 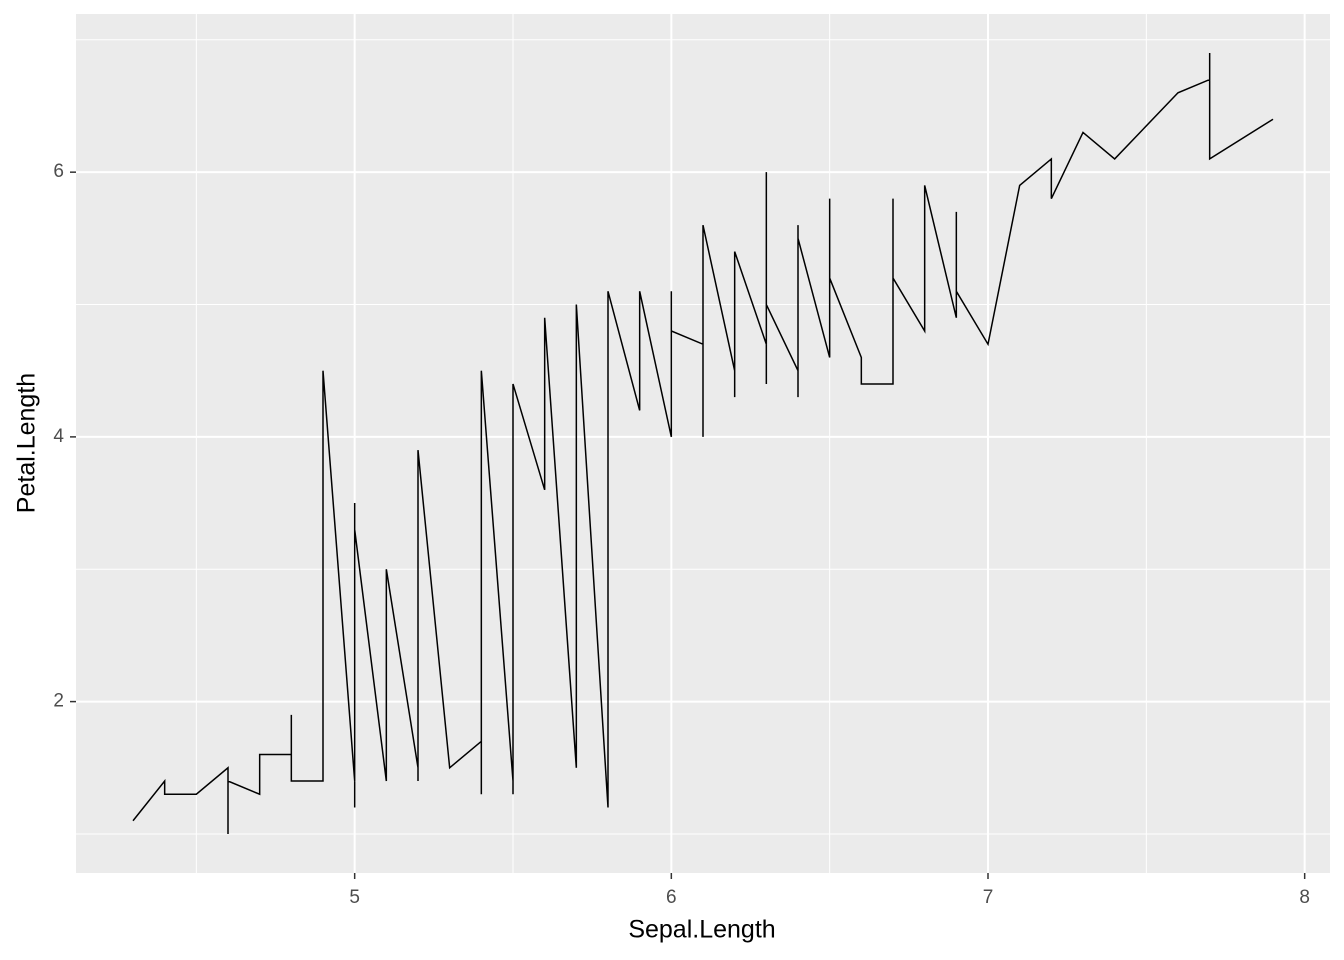 I want to click on x-axis-title: Sepal.Length, so click(x=701, y=930).